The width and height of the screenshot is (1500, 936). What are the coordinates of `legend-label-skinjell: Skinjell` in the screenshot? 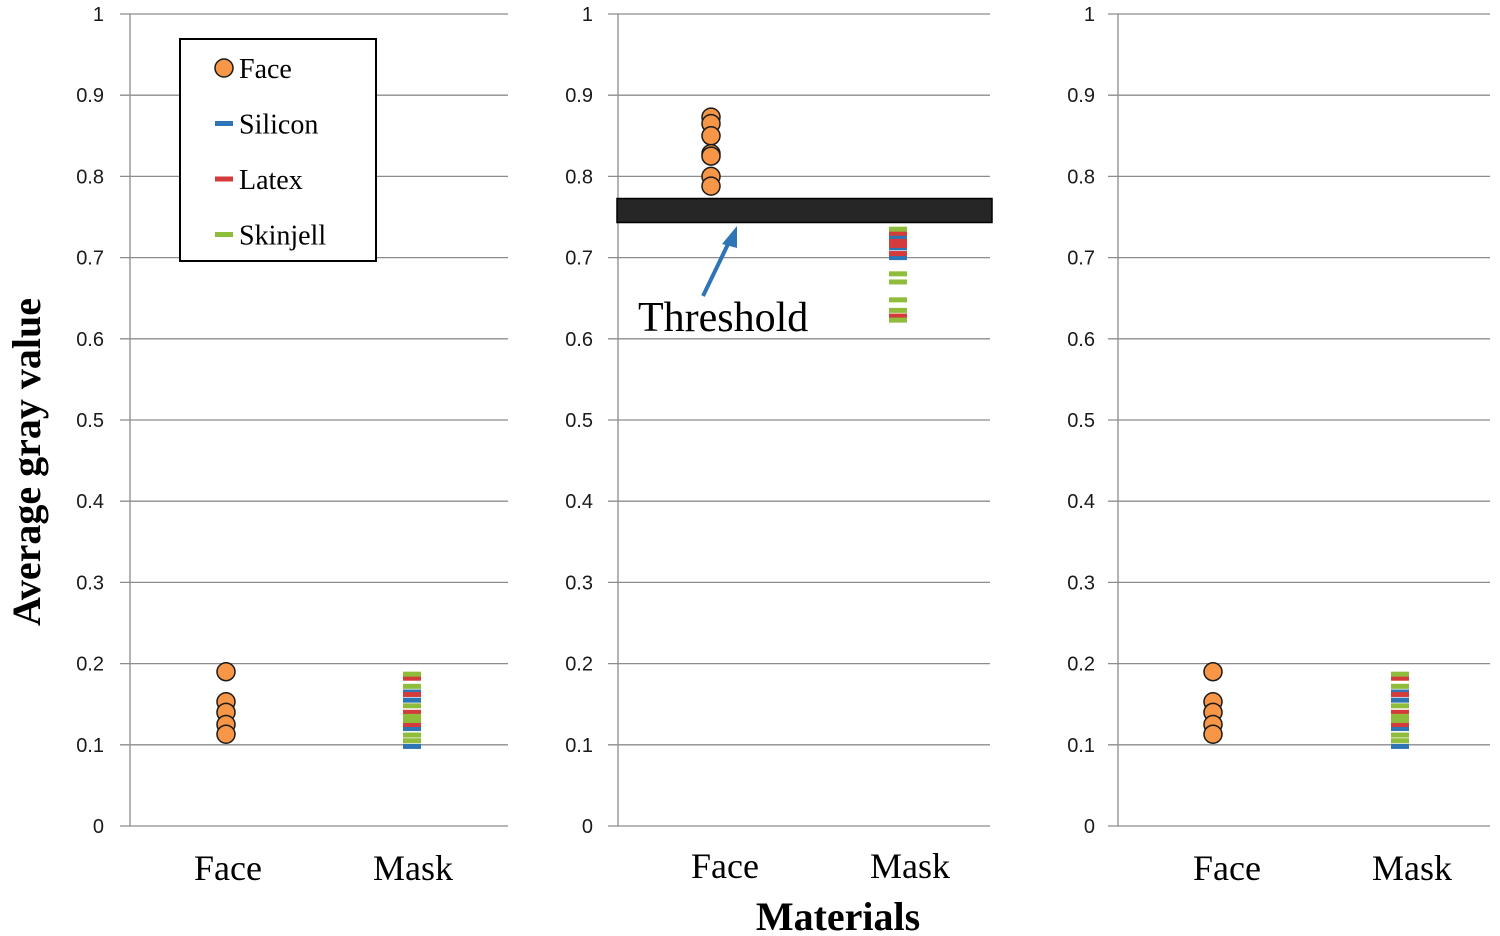 It's located at (282, 236).